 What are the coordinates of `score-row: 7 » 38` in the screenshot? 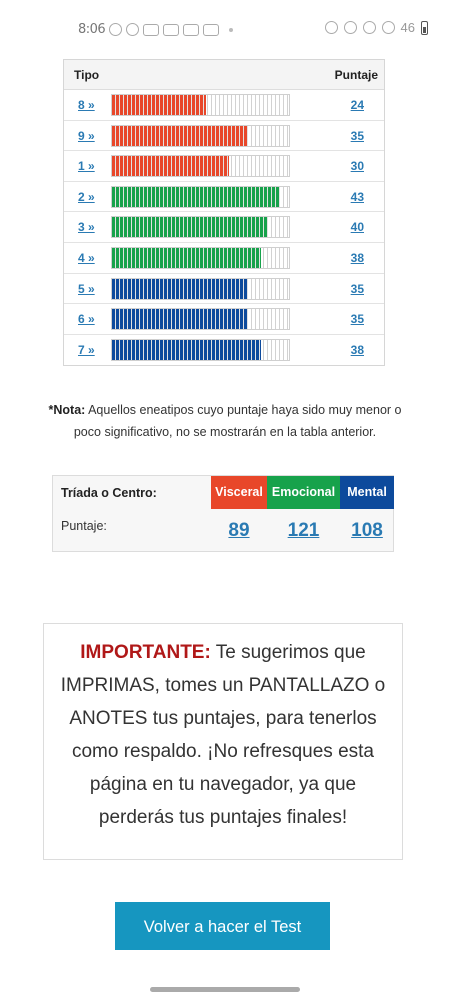 It's located at (224, 350).